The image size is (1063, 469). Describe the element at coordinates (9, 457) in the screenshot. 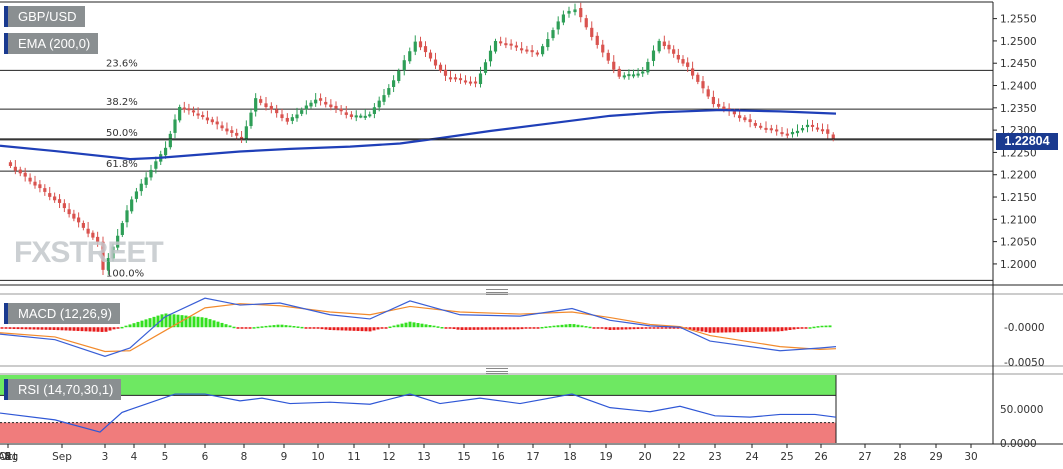

I see `x-tick-label: Aug` at that location.